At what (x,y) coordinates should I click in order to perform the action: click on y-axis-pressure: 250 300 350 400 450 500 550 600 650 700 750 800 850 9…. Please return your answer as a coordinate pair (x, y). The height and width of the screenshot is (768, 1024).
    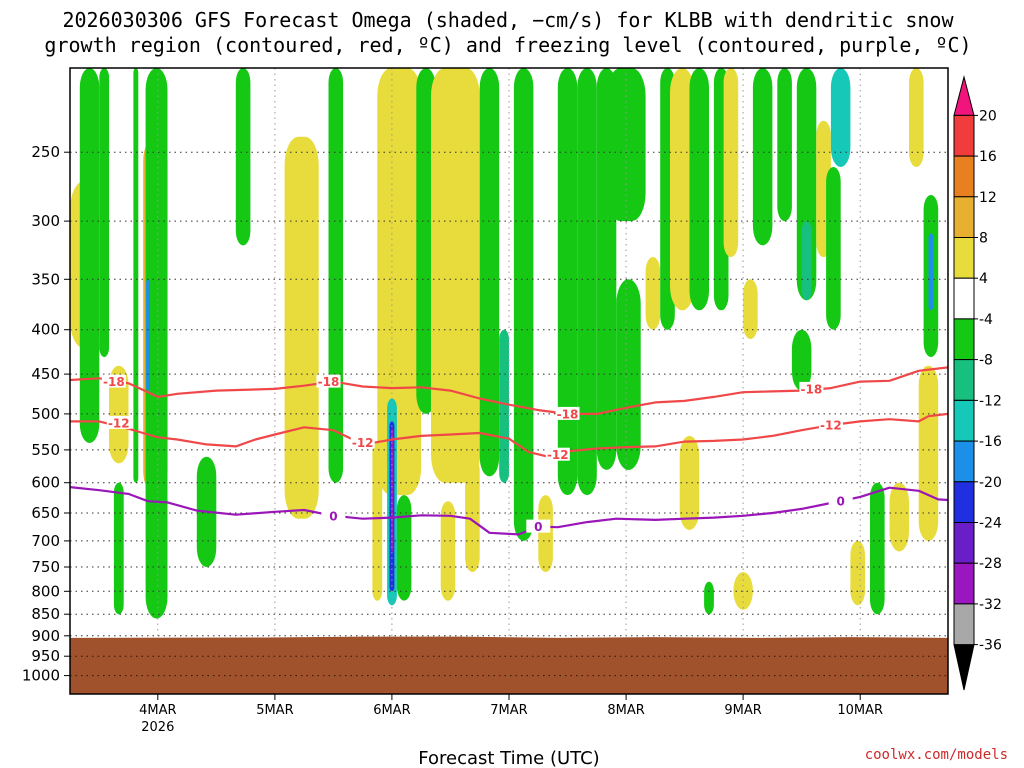
    Looking at the image, I should click on (46, 414).